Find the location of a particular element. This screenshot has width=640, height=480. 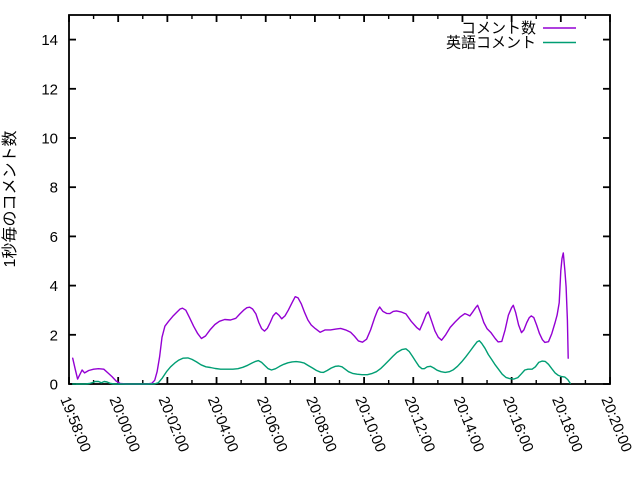

legend-label-english: 英語コメント is located at coordinates (491, 43).